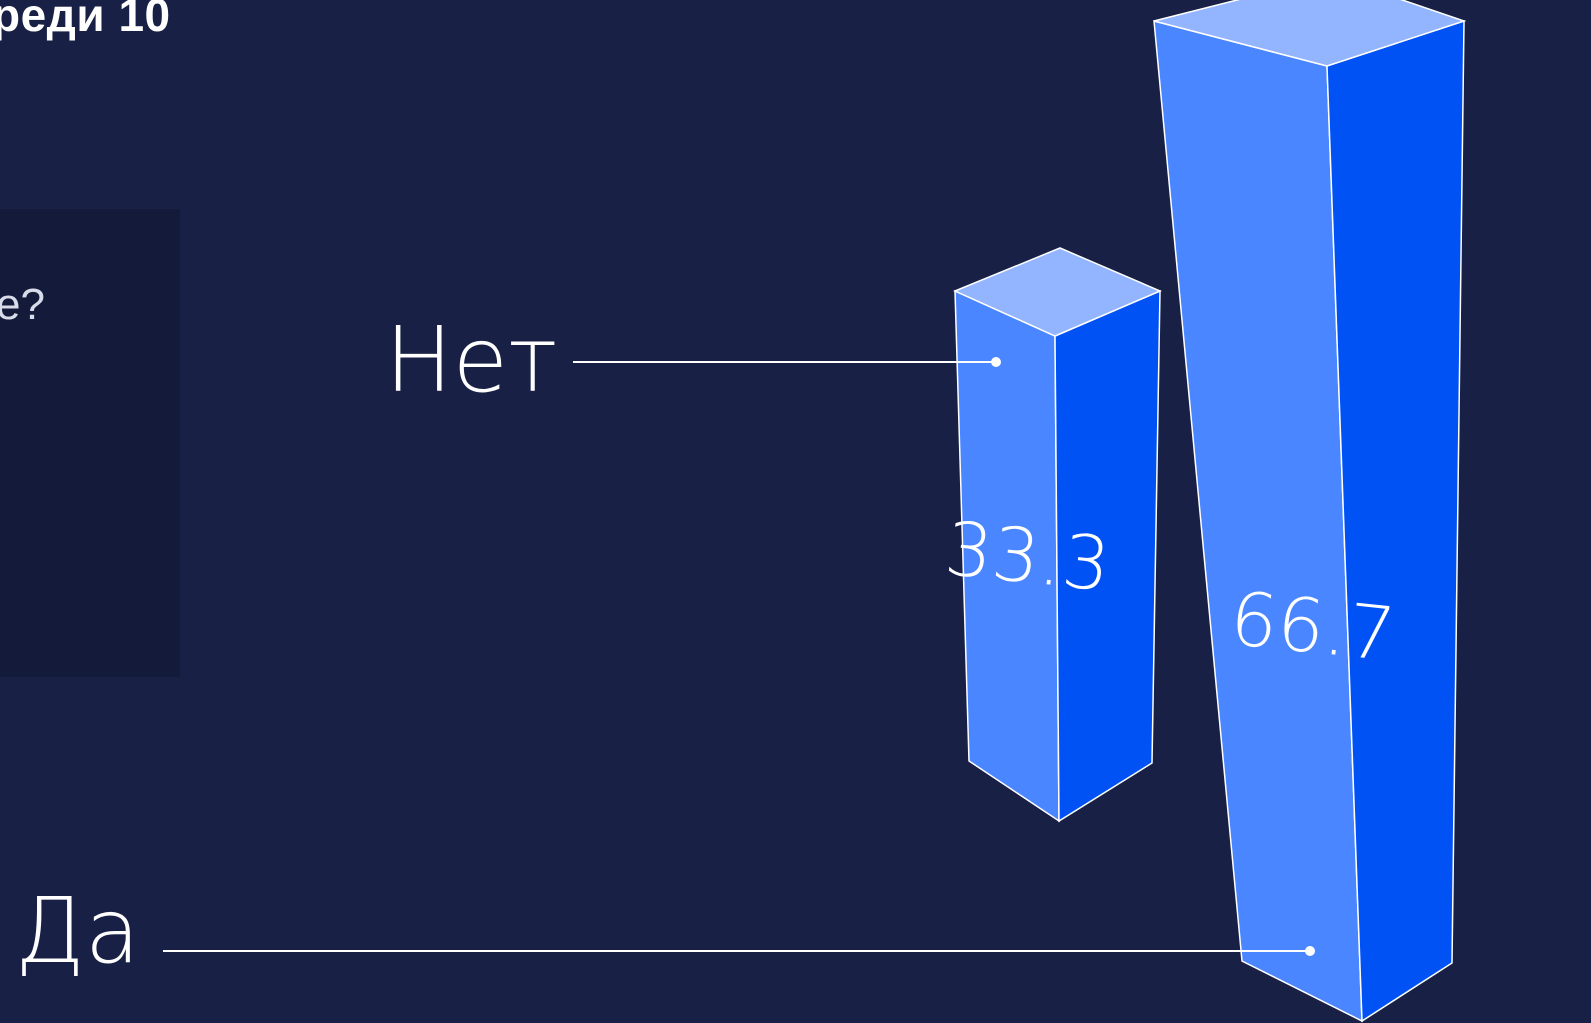 The width and height of the screenshot is (1591, 1023). What do you see at coordinates (1027, 557) in the screenshot?
I see `data-label-1: 33.3` at bounding box center [1027, 557].